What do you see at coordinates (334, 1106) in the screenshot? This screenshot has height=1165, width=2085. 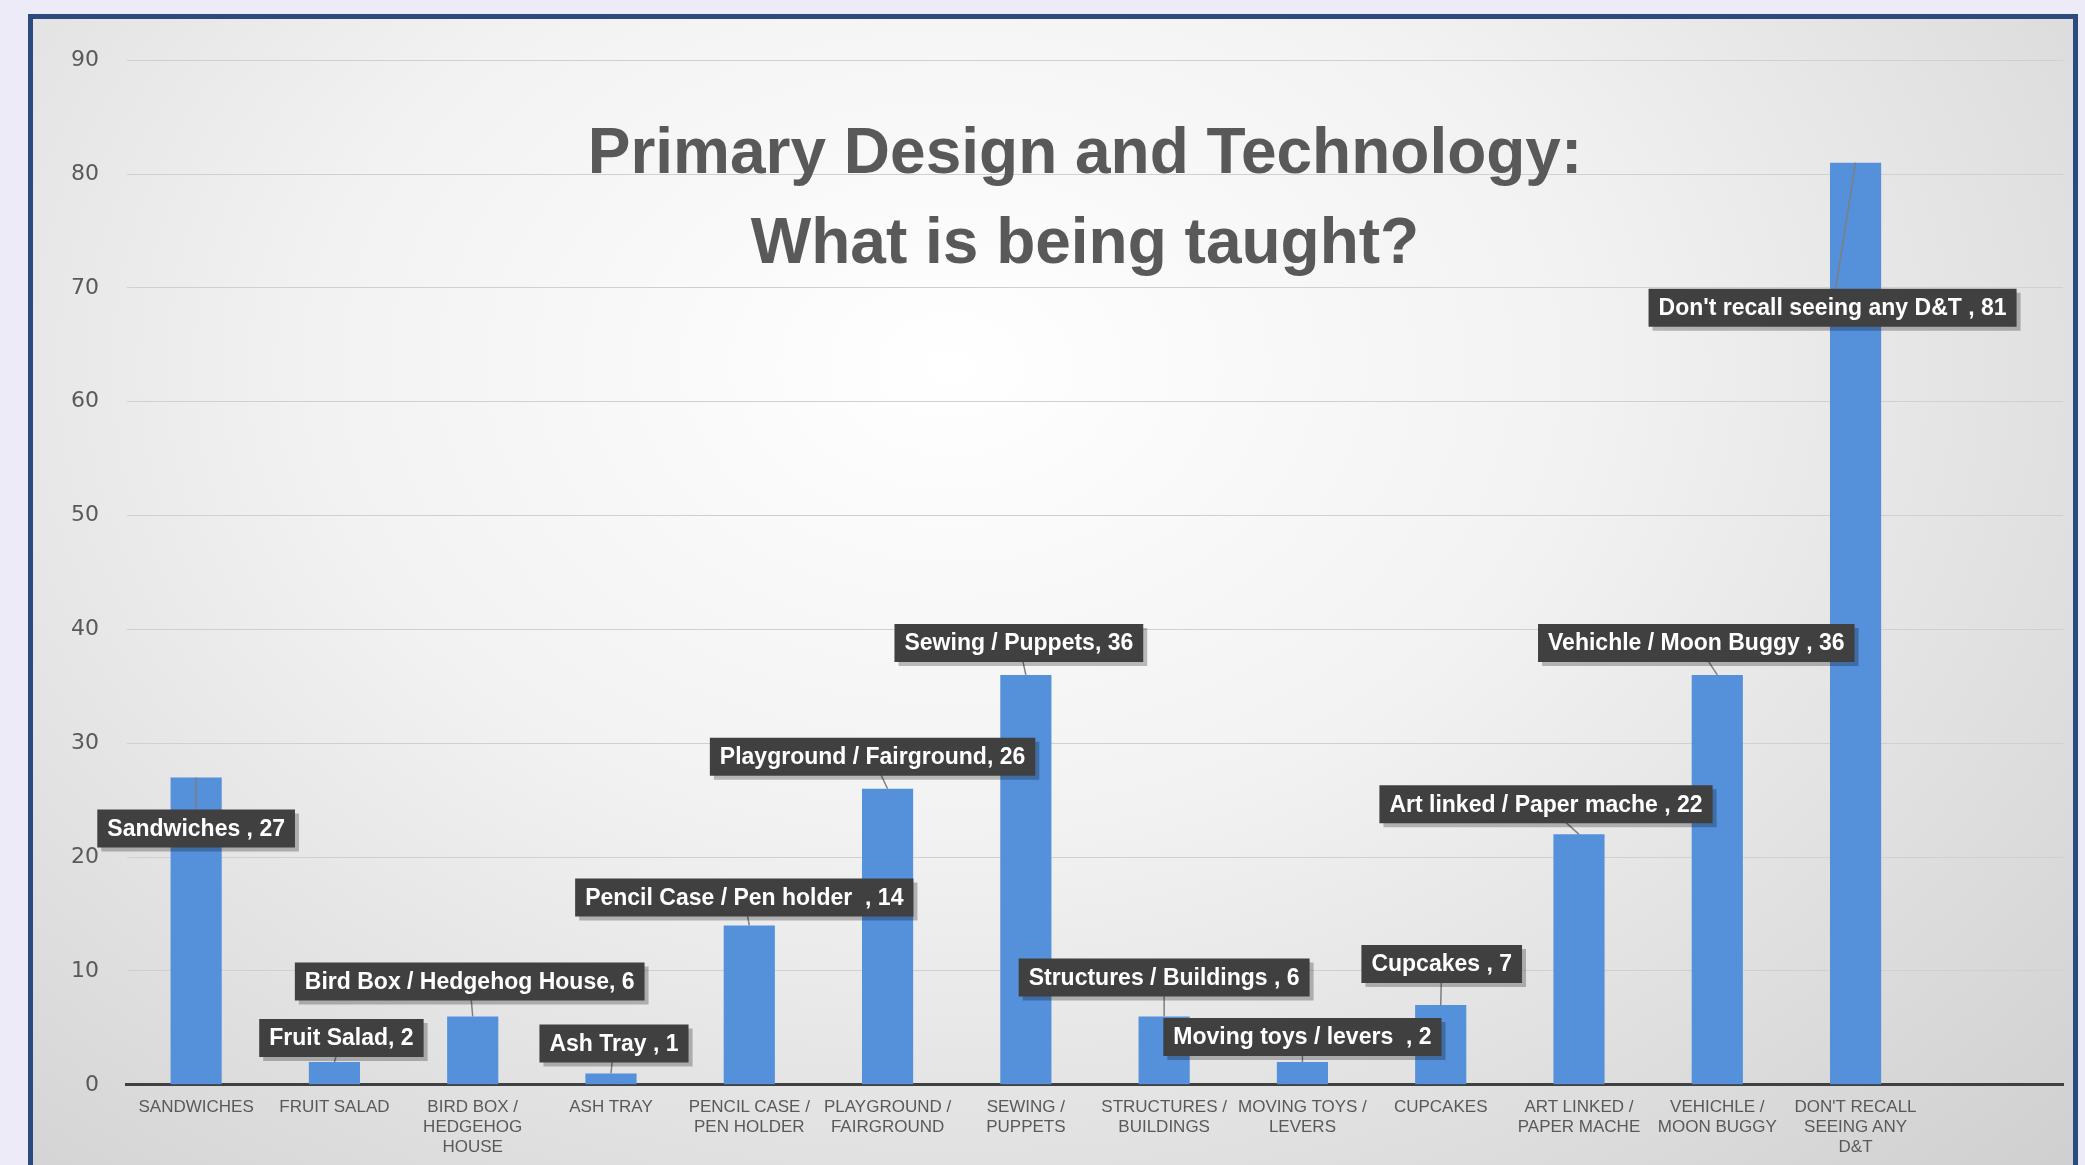 I see `x-tick-label: FRUIT SALAD` at bounding box center [334, 1106].